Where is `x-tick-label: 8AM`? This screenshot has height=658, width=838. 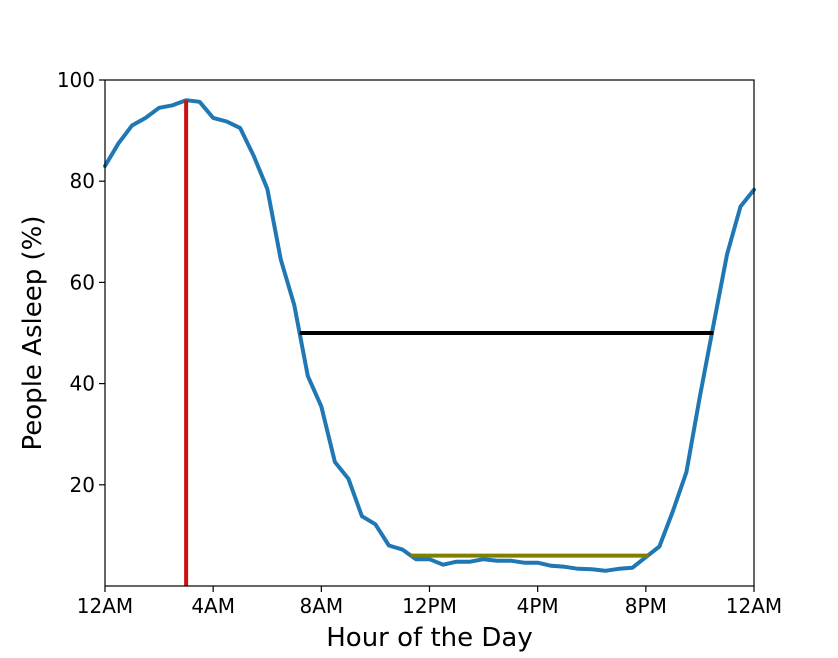 x-tick-label: 8AM is located at coordinates (321, 606).